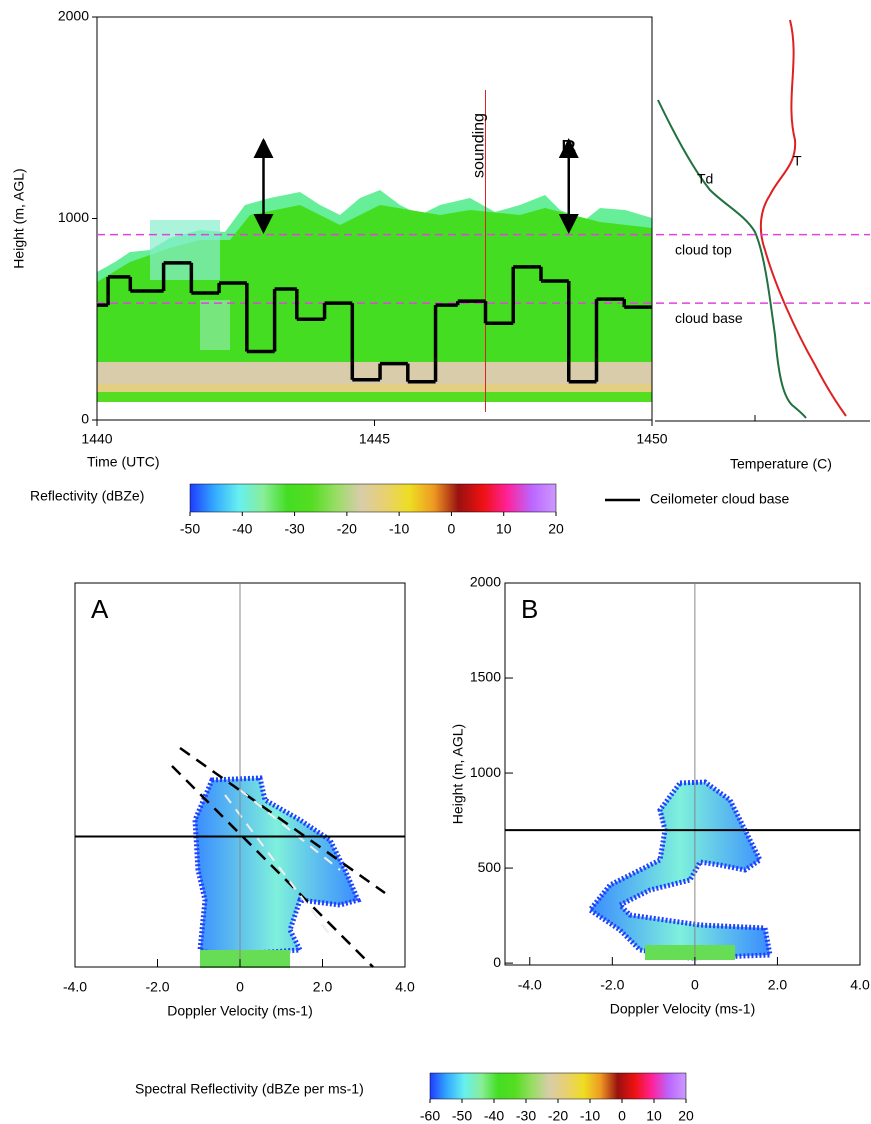 The height and width of the screenshot is (1124, 871). What do you see at coordinates (651, 439) in the screenshot?
I see `x-tick-label: 1450` at bounding box center [651, 439].